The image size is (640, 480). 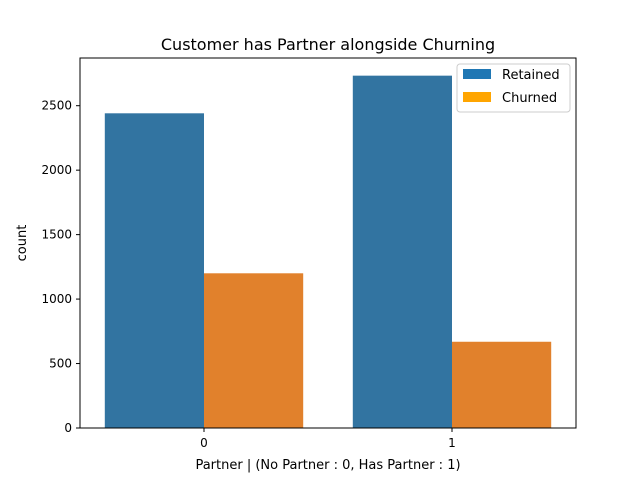 I want to click on y-tick-label: 2500, so click(x=56, y=106).